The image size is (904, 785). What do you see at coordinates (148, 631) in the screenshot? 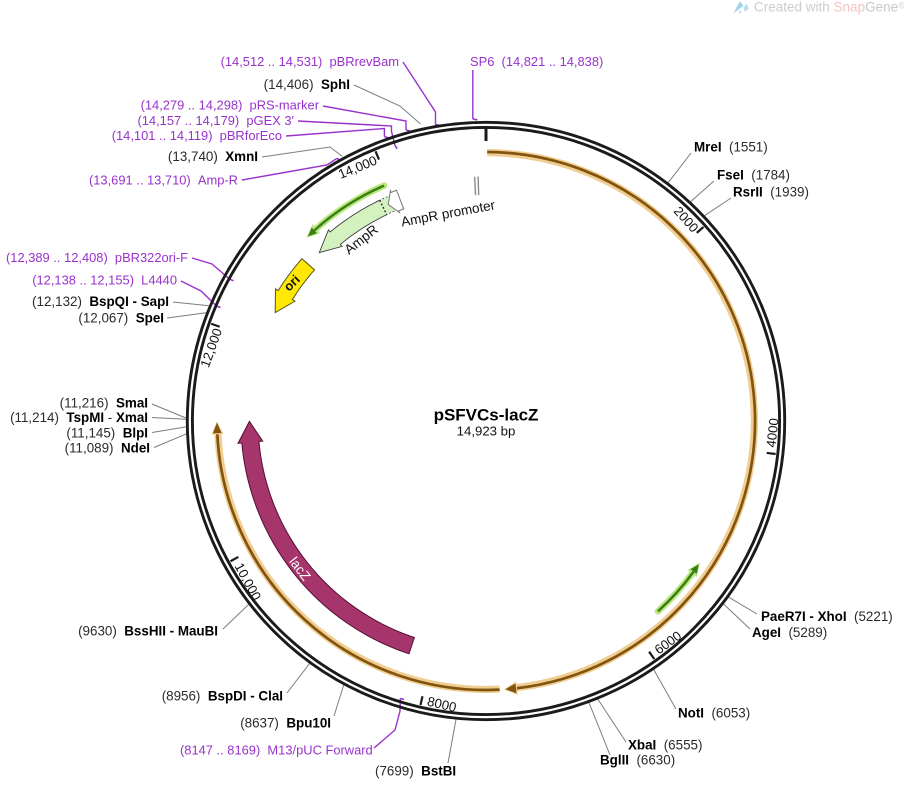
I see `svg-text: (9630) BssHII - MauBI` at bounding box center [148, 631].